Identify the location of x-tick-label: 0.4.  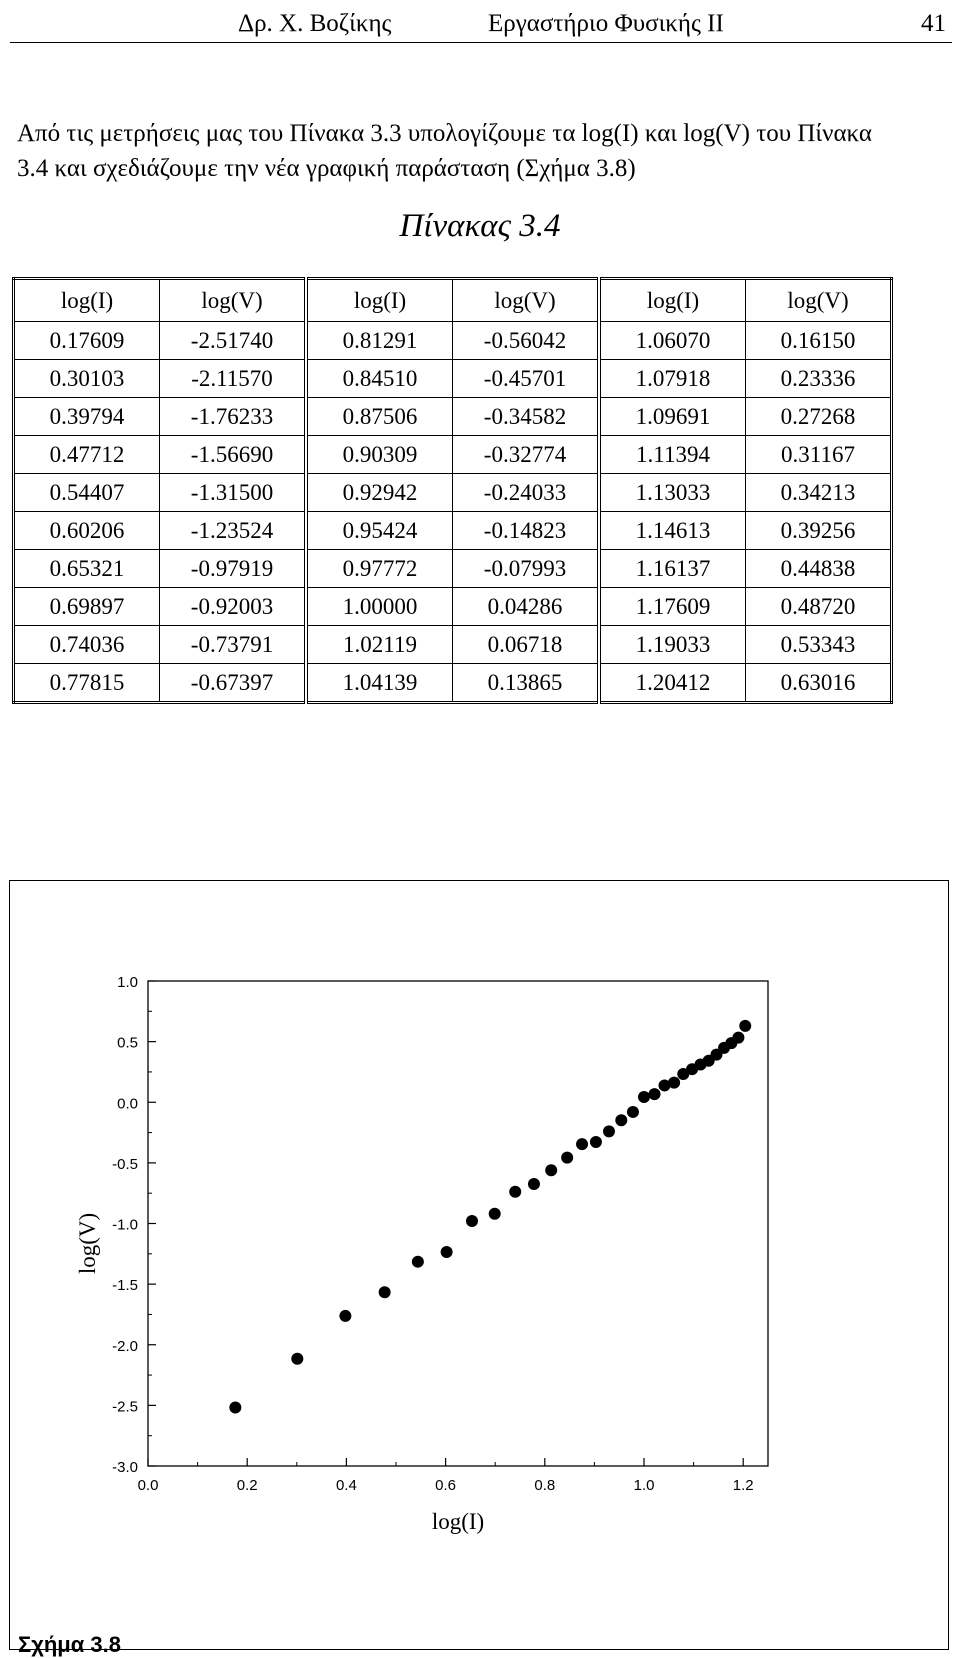
(346, 1485).